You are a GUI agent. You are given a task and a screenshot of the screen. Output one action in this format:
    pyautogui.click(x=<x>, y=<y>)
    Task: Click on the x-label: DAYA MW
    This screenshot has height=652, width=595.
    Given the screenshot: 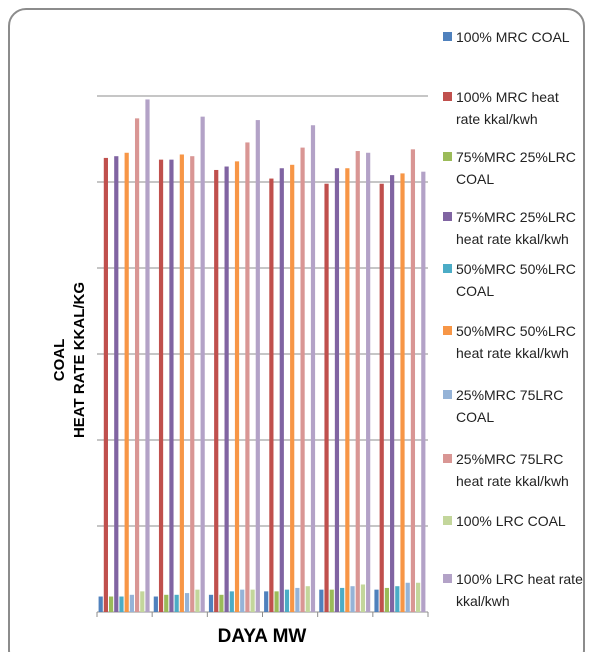 What is the action you would take?
    pyautogui.click(x=262, y=636)
    